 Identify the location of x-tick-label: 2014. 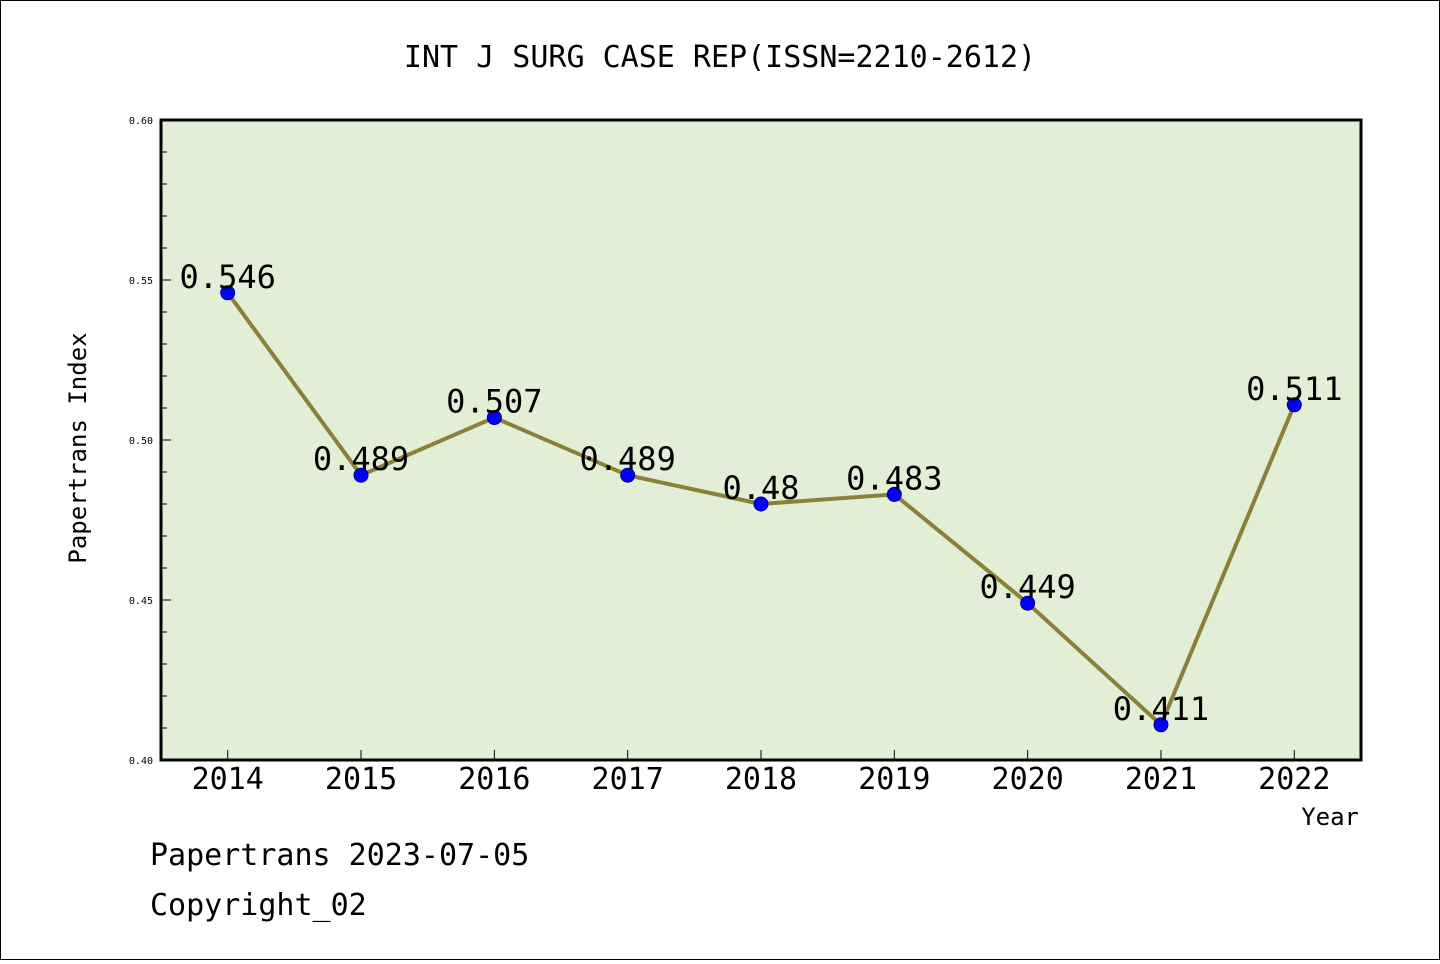
(228, 779).